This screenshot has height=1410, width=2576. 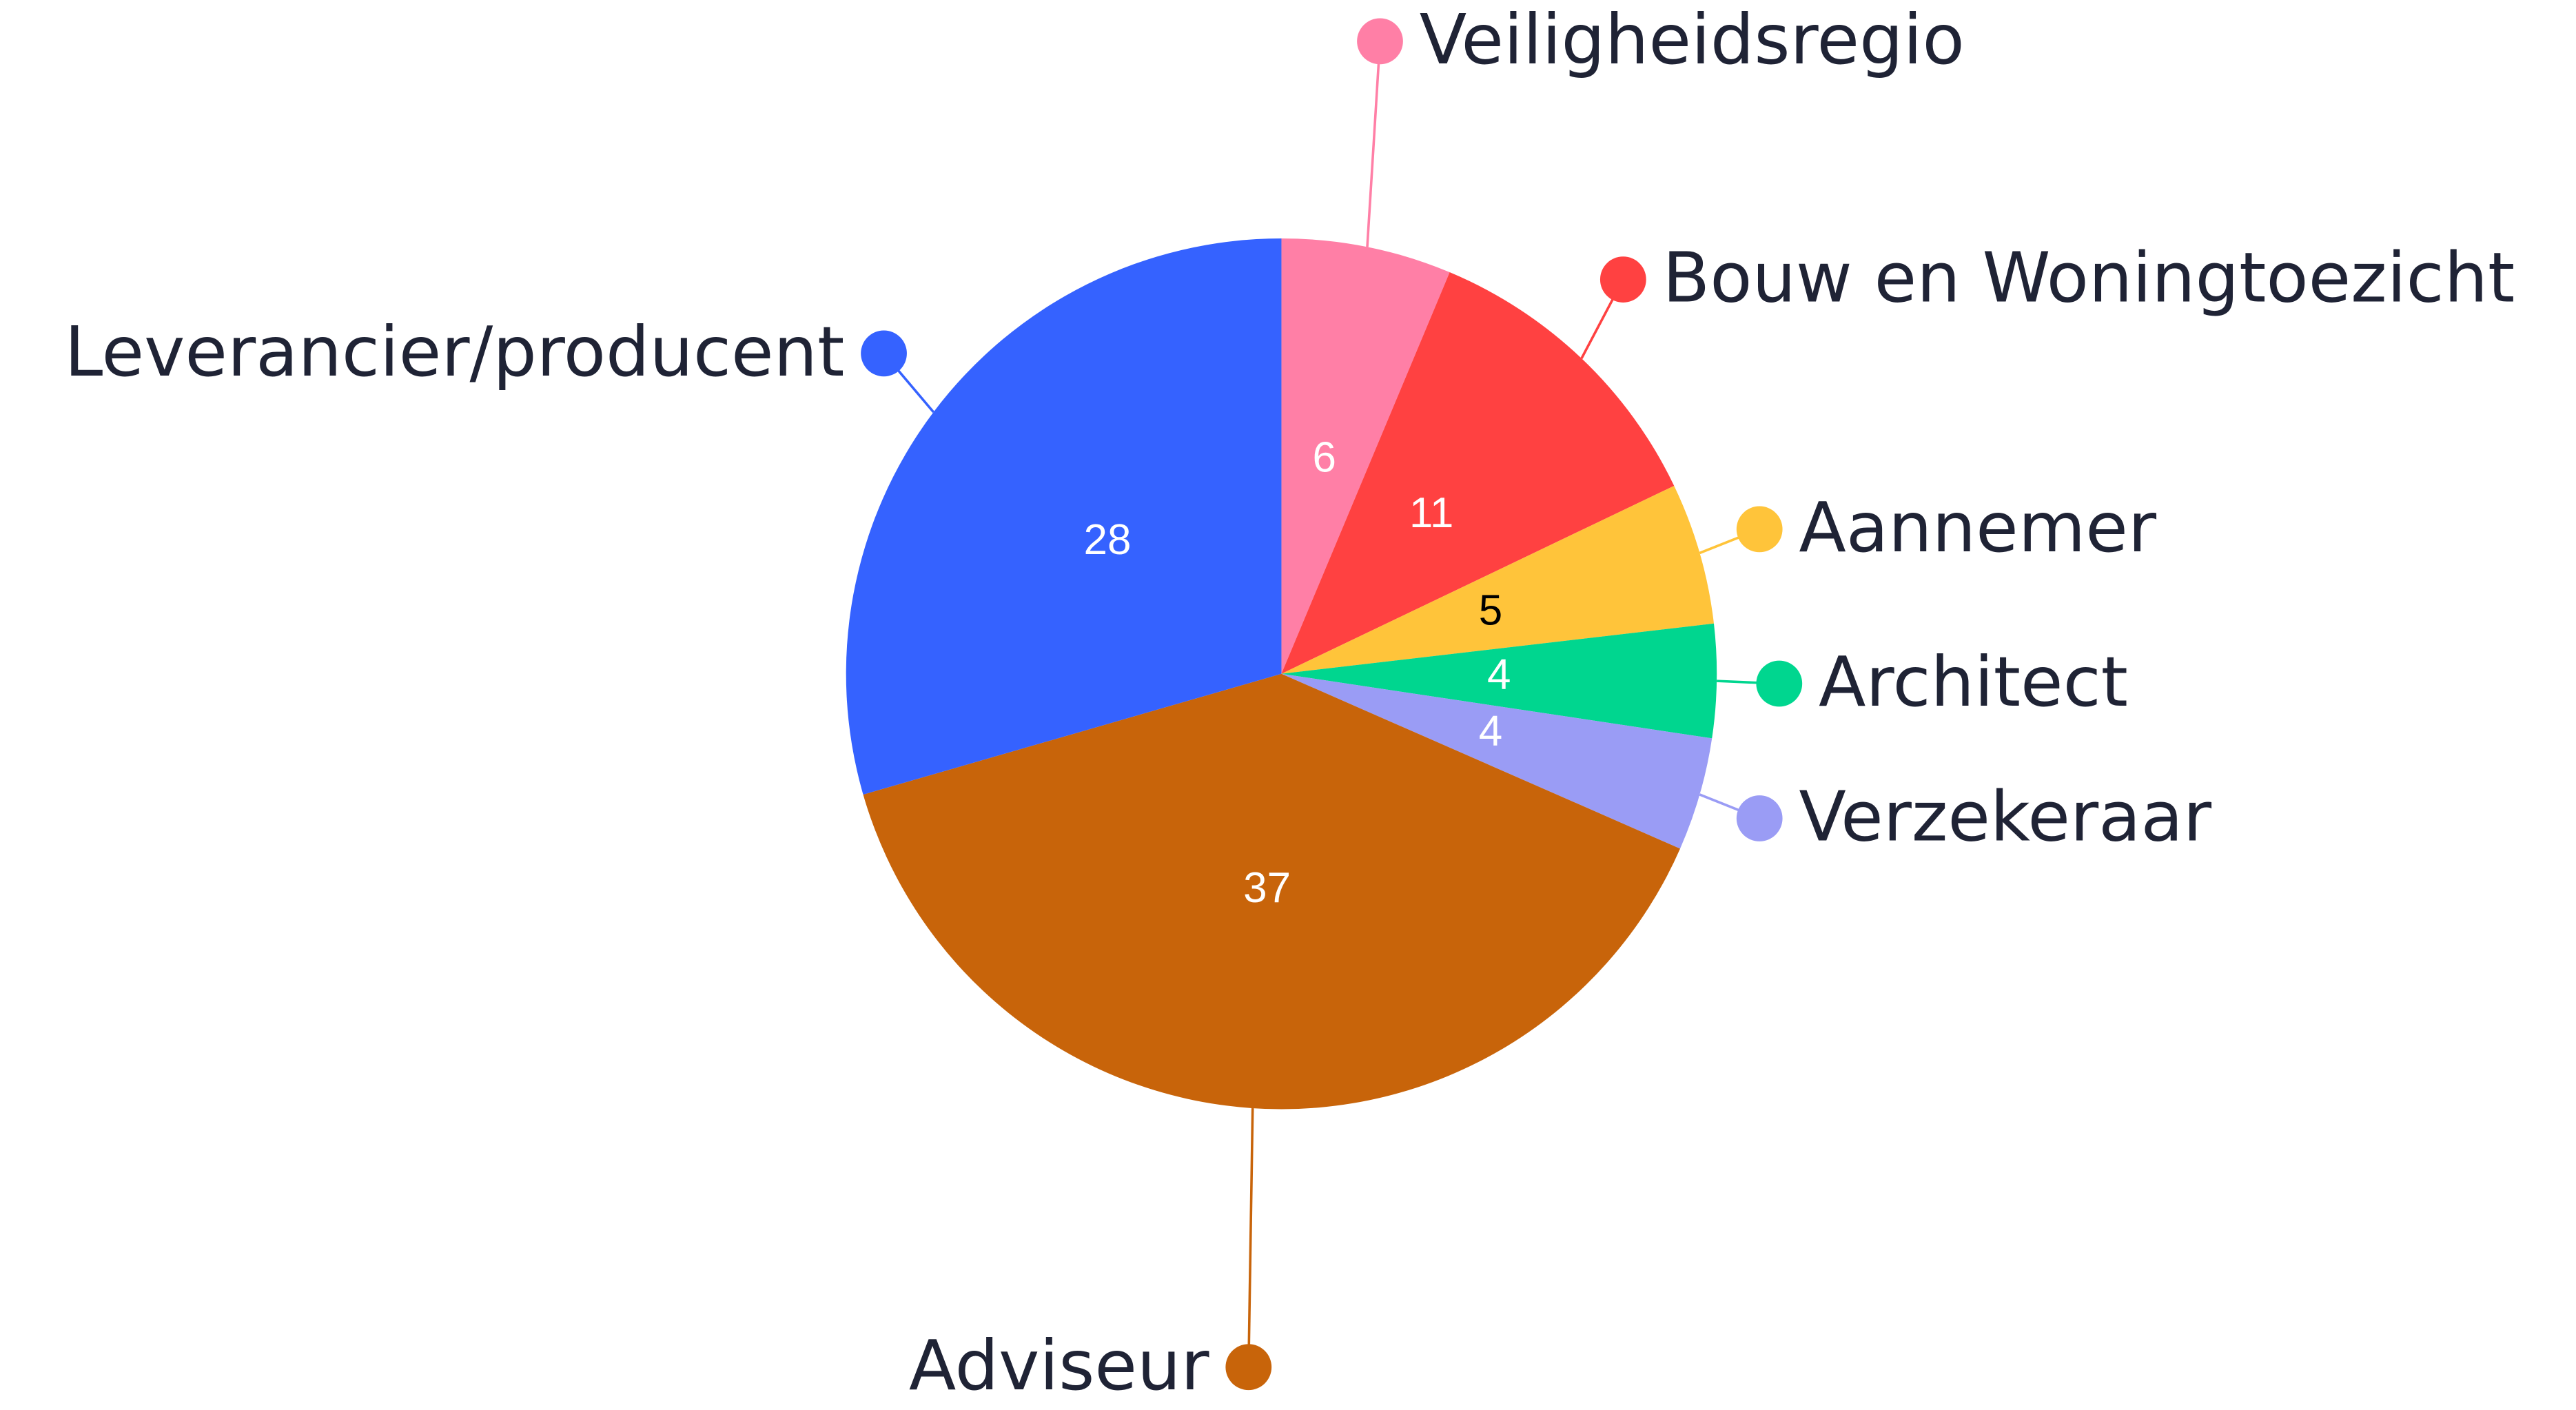 I want to click on category-label: Adviseur, so click(x=1059, y=1365).